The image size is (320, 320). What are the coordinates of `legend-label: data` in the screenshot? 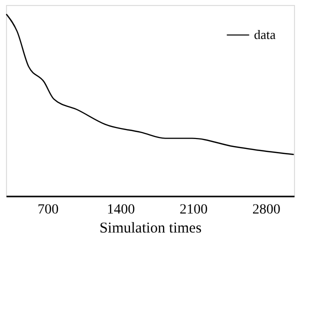 It's located at (265, 34).